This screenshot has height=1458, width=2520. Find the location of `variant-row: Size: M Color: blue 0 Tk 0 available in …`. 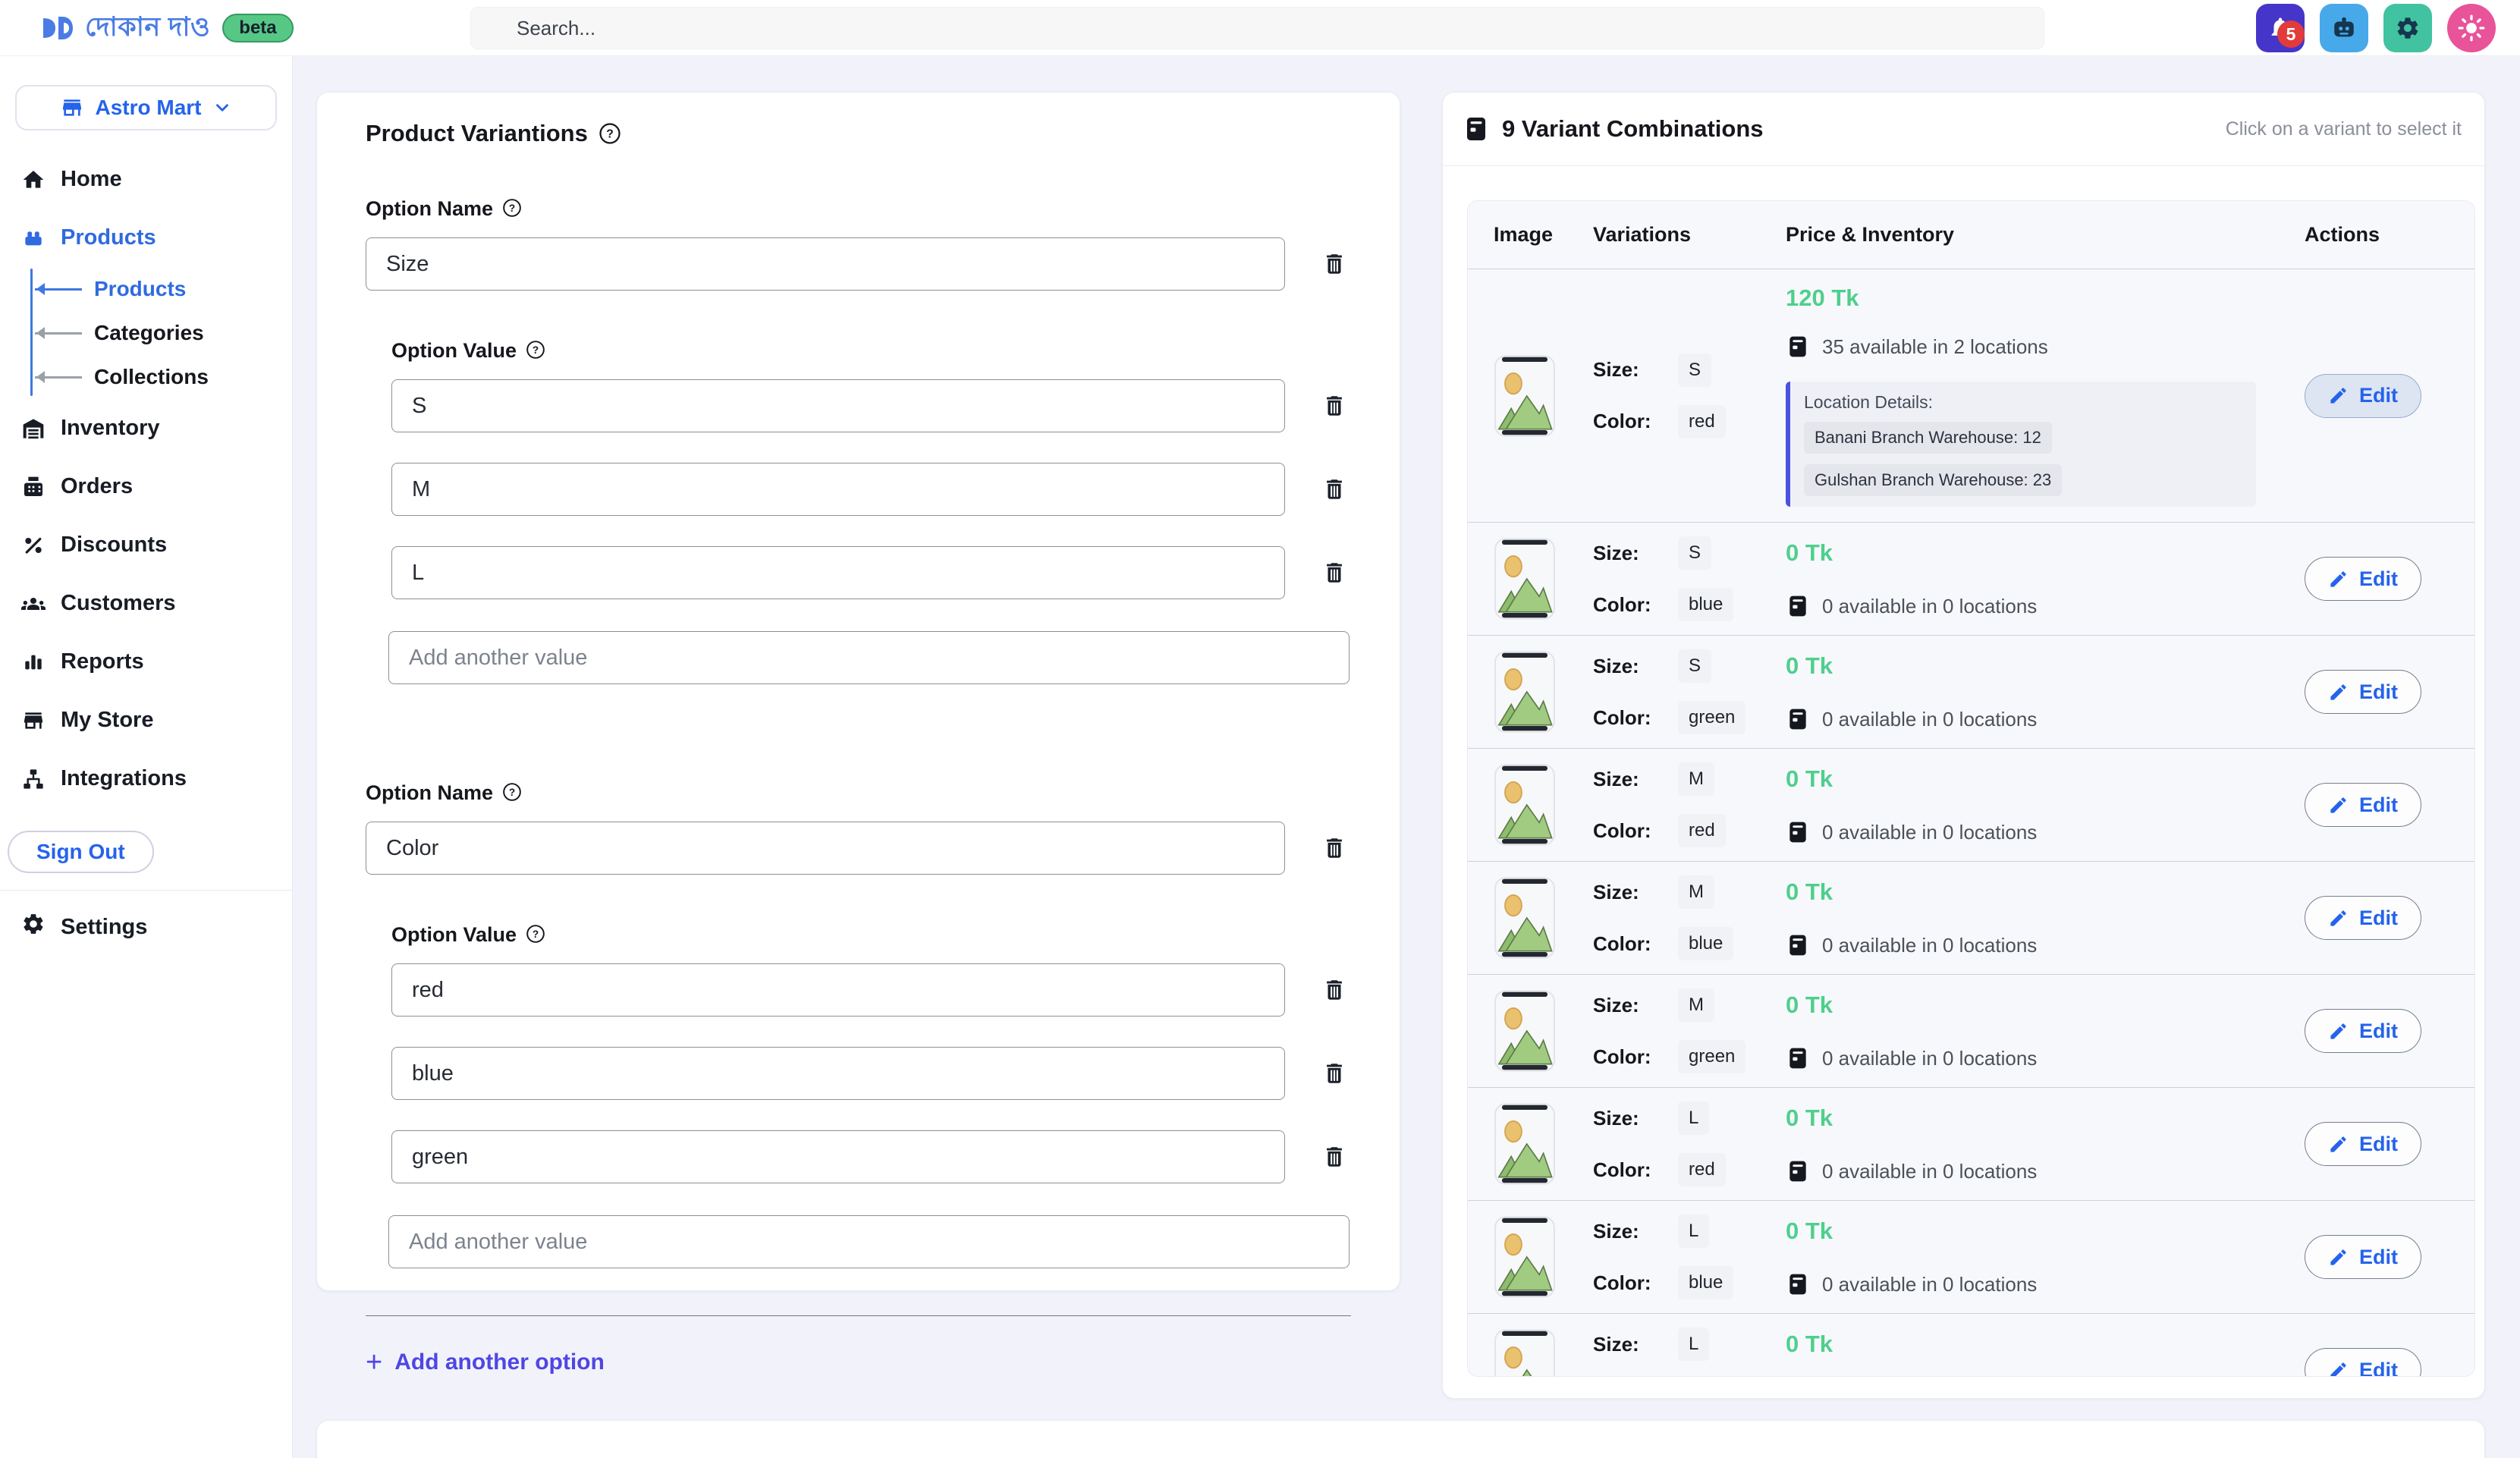

variant-row: Size: M Color: blue 0 Tk 0 available in … is located at coordinates (1971, 917).